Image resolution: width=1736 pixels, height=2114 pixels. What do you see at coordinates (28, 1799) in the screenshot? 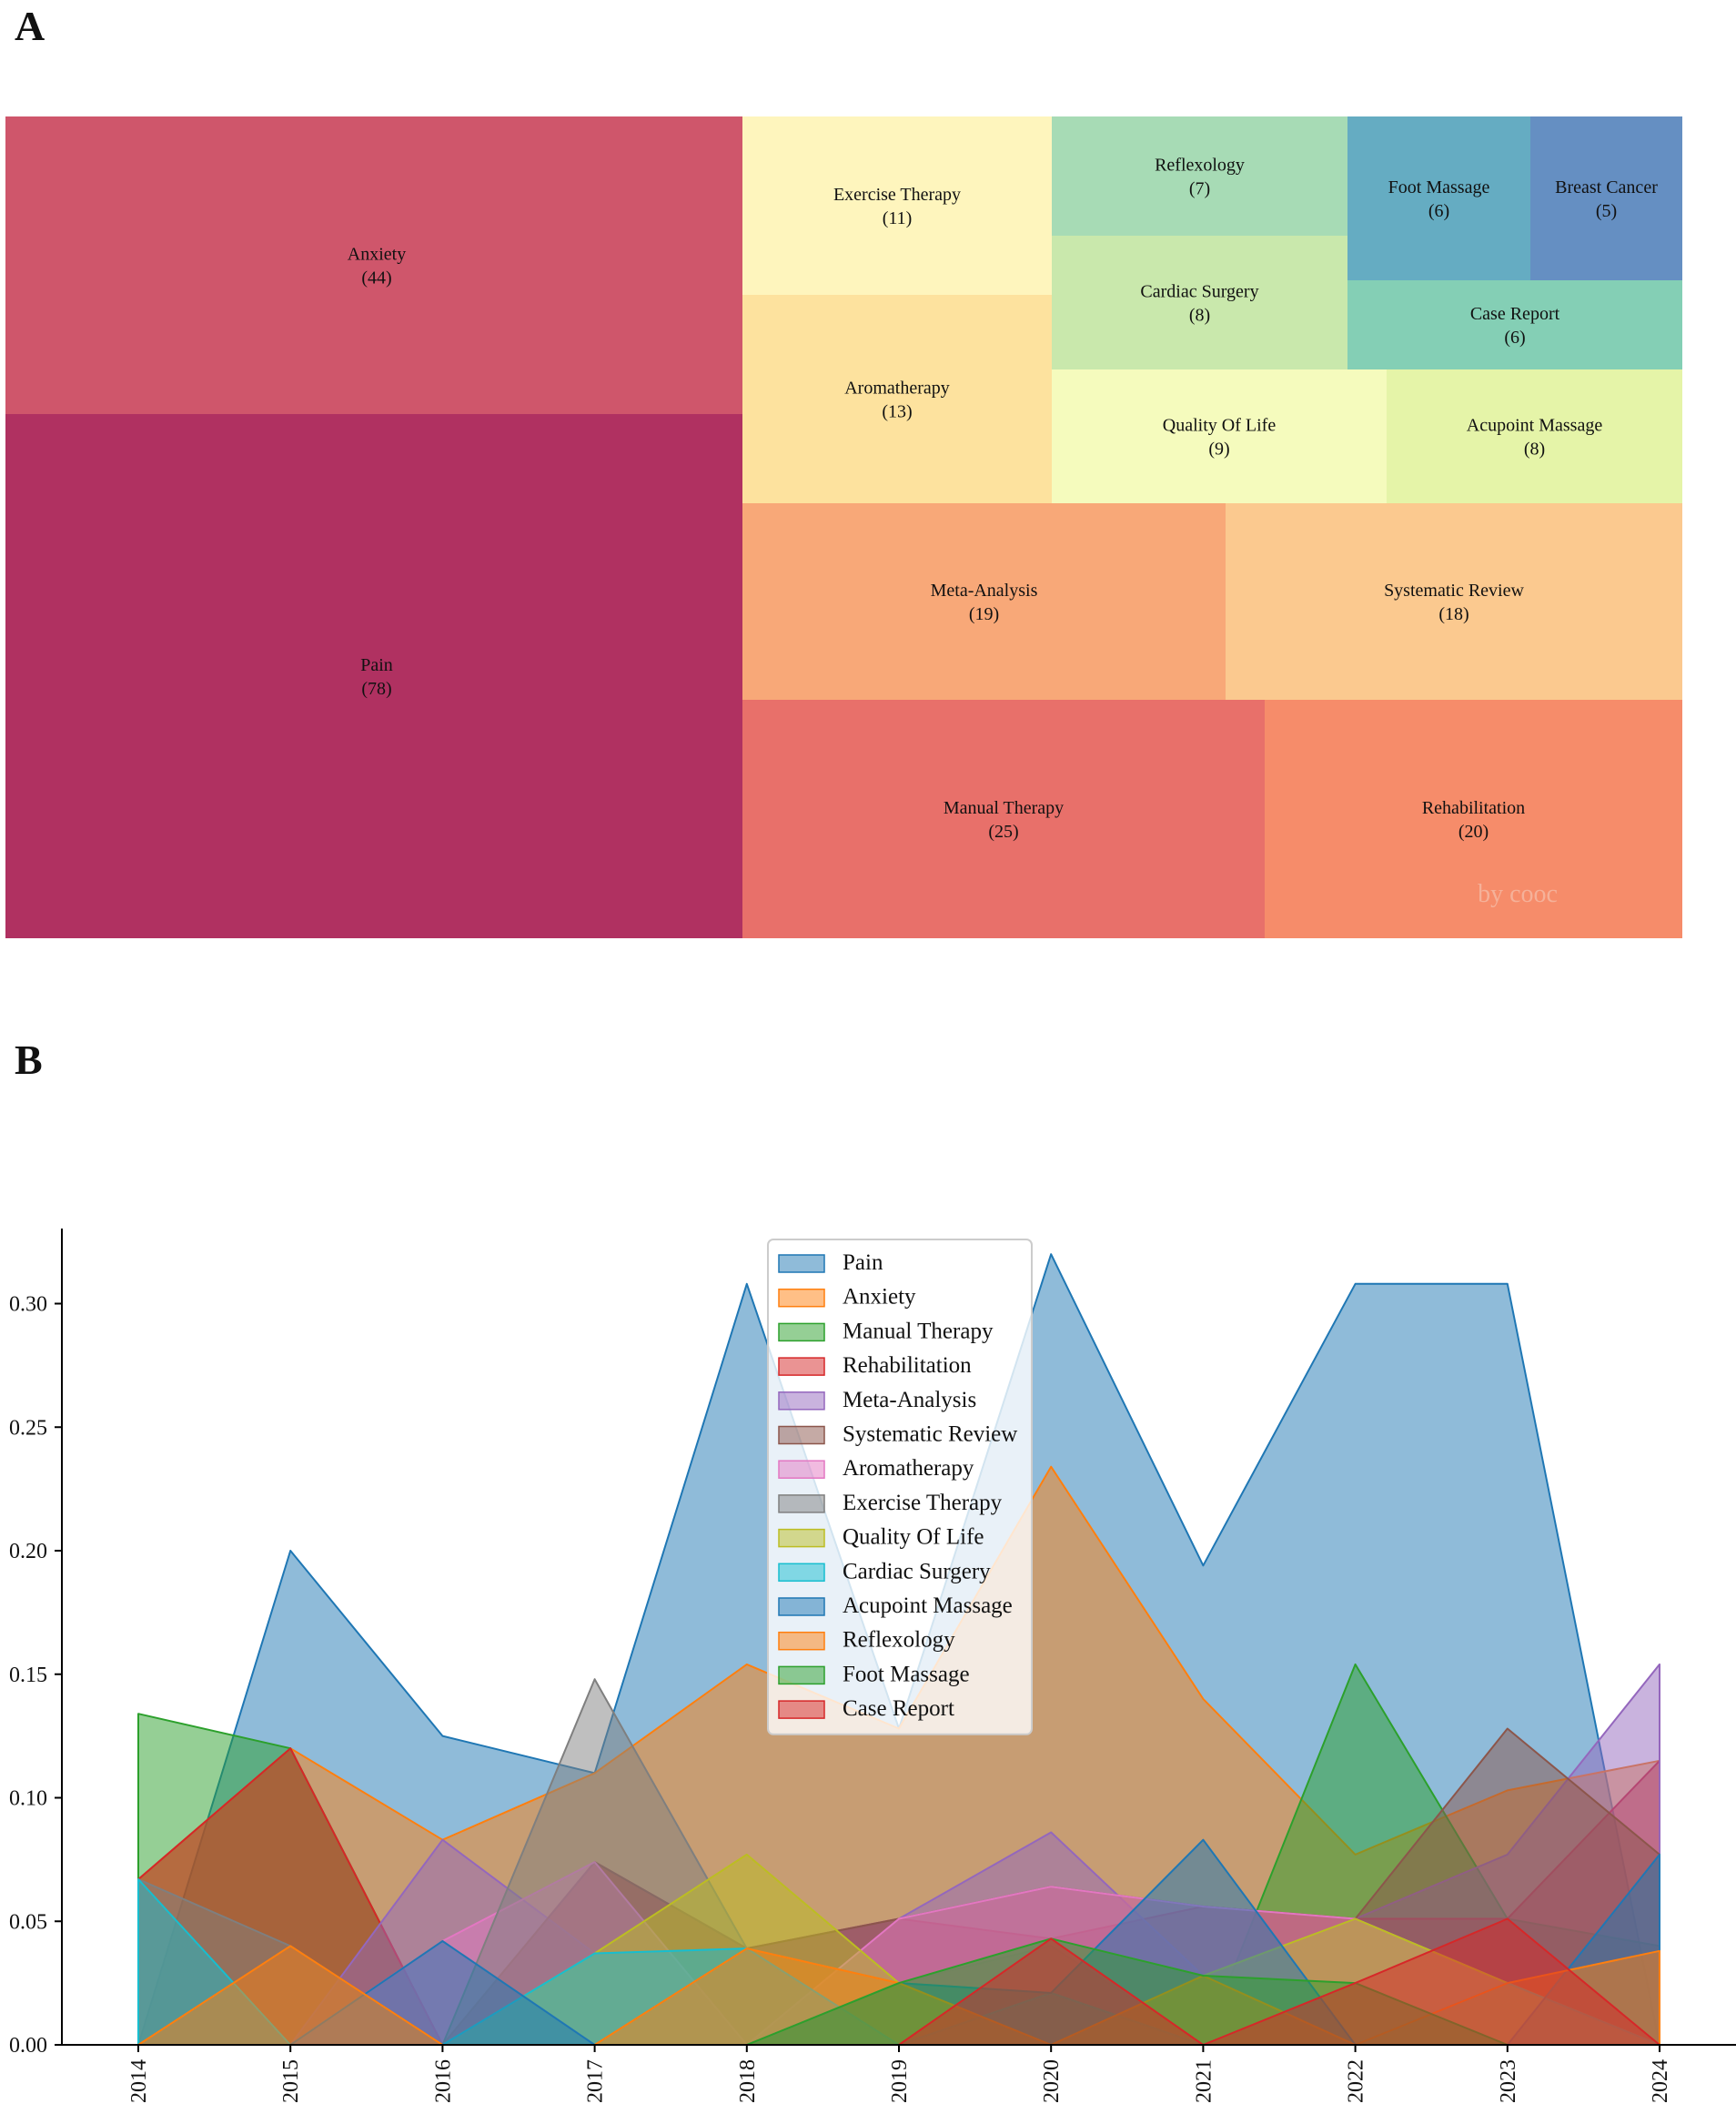
I see `y-tick-label: 0.10` at bounding box center [28, 1799].